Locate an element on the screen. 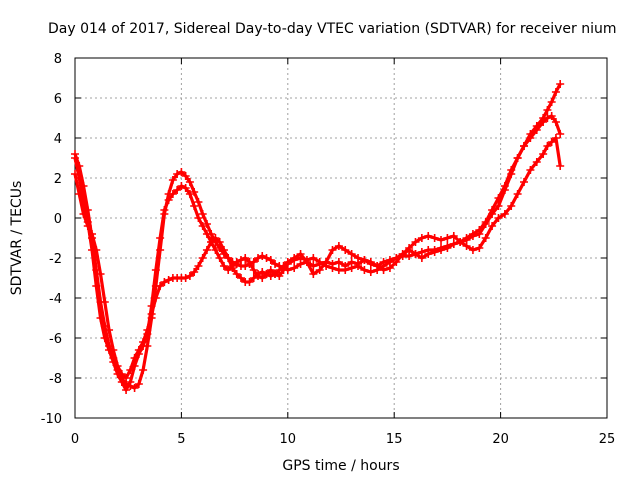  x-tick-label: 0 is located at coordinates (75, 439).